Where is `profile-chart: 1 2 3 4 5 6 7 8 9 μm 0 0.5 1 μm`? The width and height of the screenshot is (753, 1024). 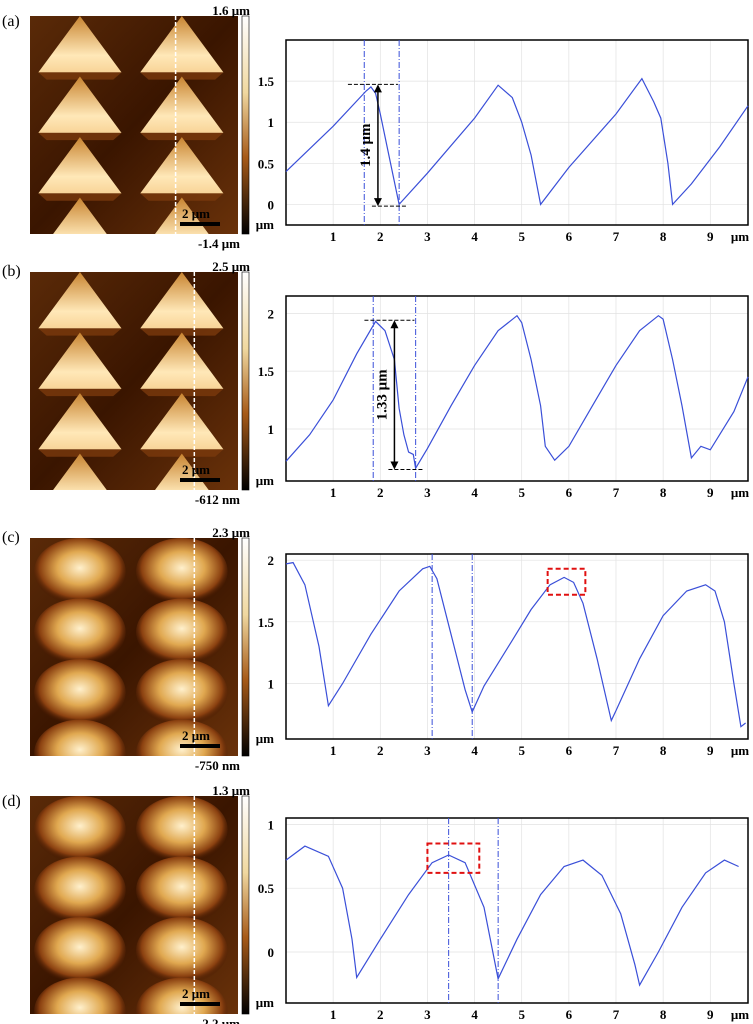
profile-chart: 1 2 3 4 5 6 7 8 9 μm 0 0.5 1 μm is located at coordinates (502, 919).